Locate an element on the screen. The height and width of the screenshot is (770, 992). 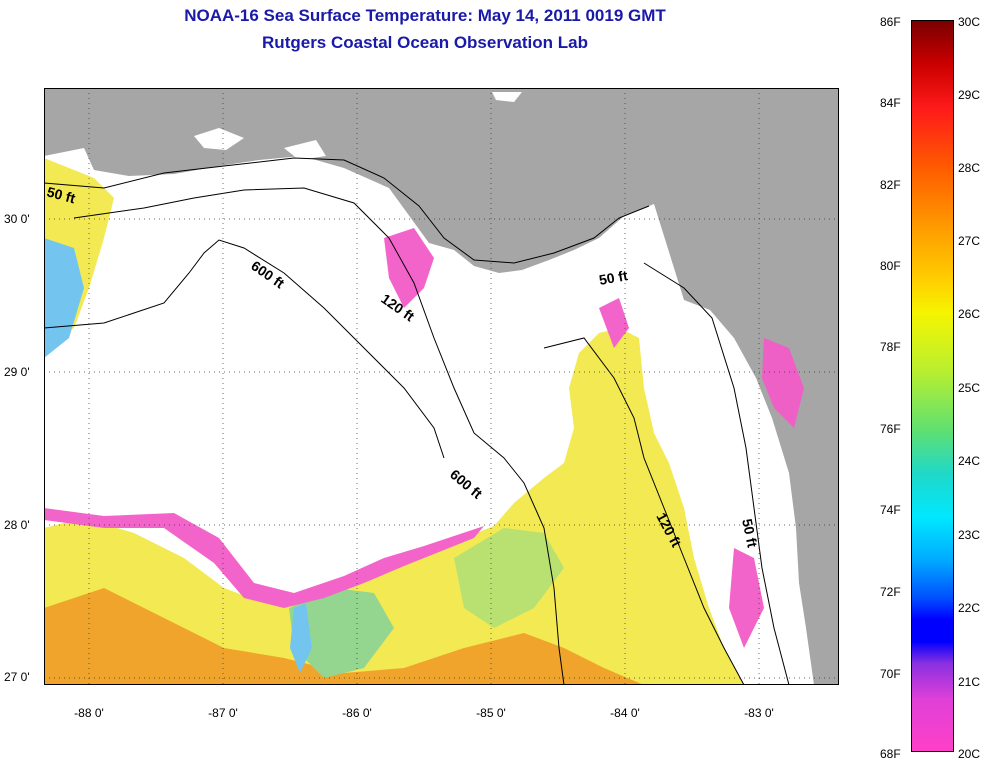
colorbar-c-label: 25C is located at coordinates (969, 388).